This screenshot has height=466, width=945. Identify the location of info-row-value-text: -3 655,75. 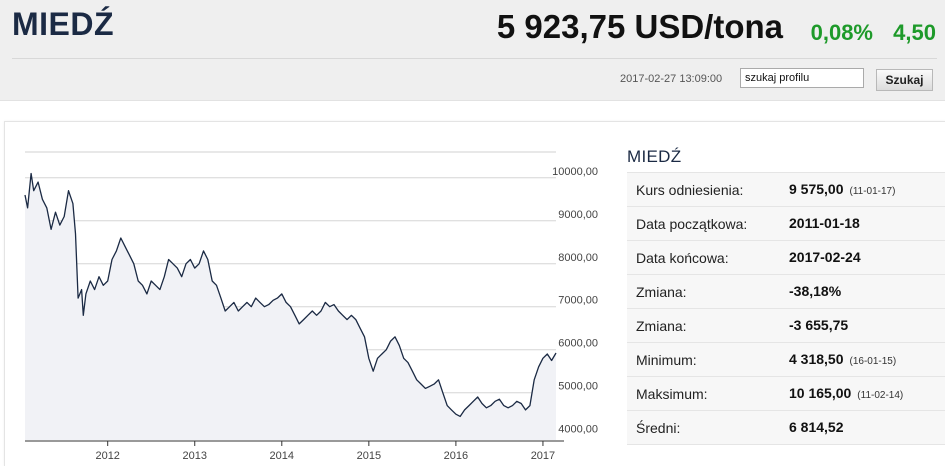
(819, 325).